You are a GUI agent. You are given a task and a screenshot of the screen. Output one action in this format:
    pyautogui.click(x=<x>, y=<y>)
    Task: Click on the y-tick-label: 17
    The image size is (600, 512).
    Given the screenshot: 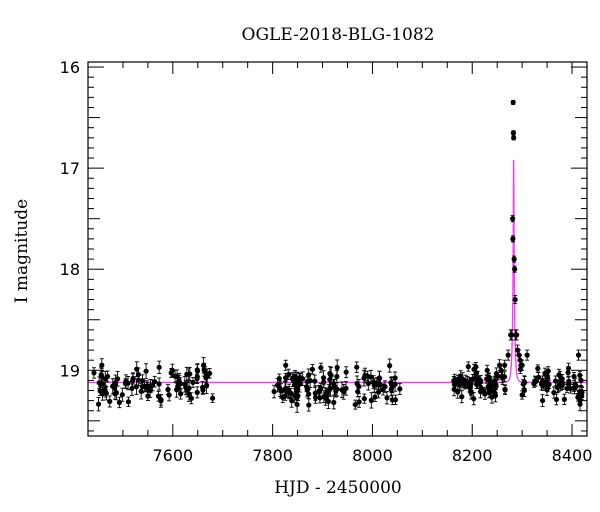 What is the action you would take?
    pyautogui.click(x=70, y=168)
    